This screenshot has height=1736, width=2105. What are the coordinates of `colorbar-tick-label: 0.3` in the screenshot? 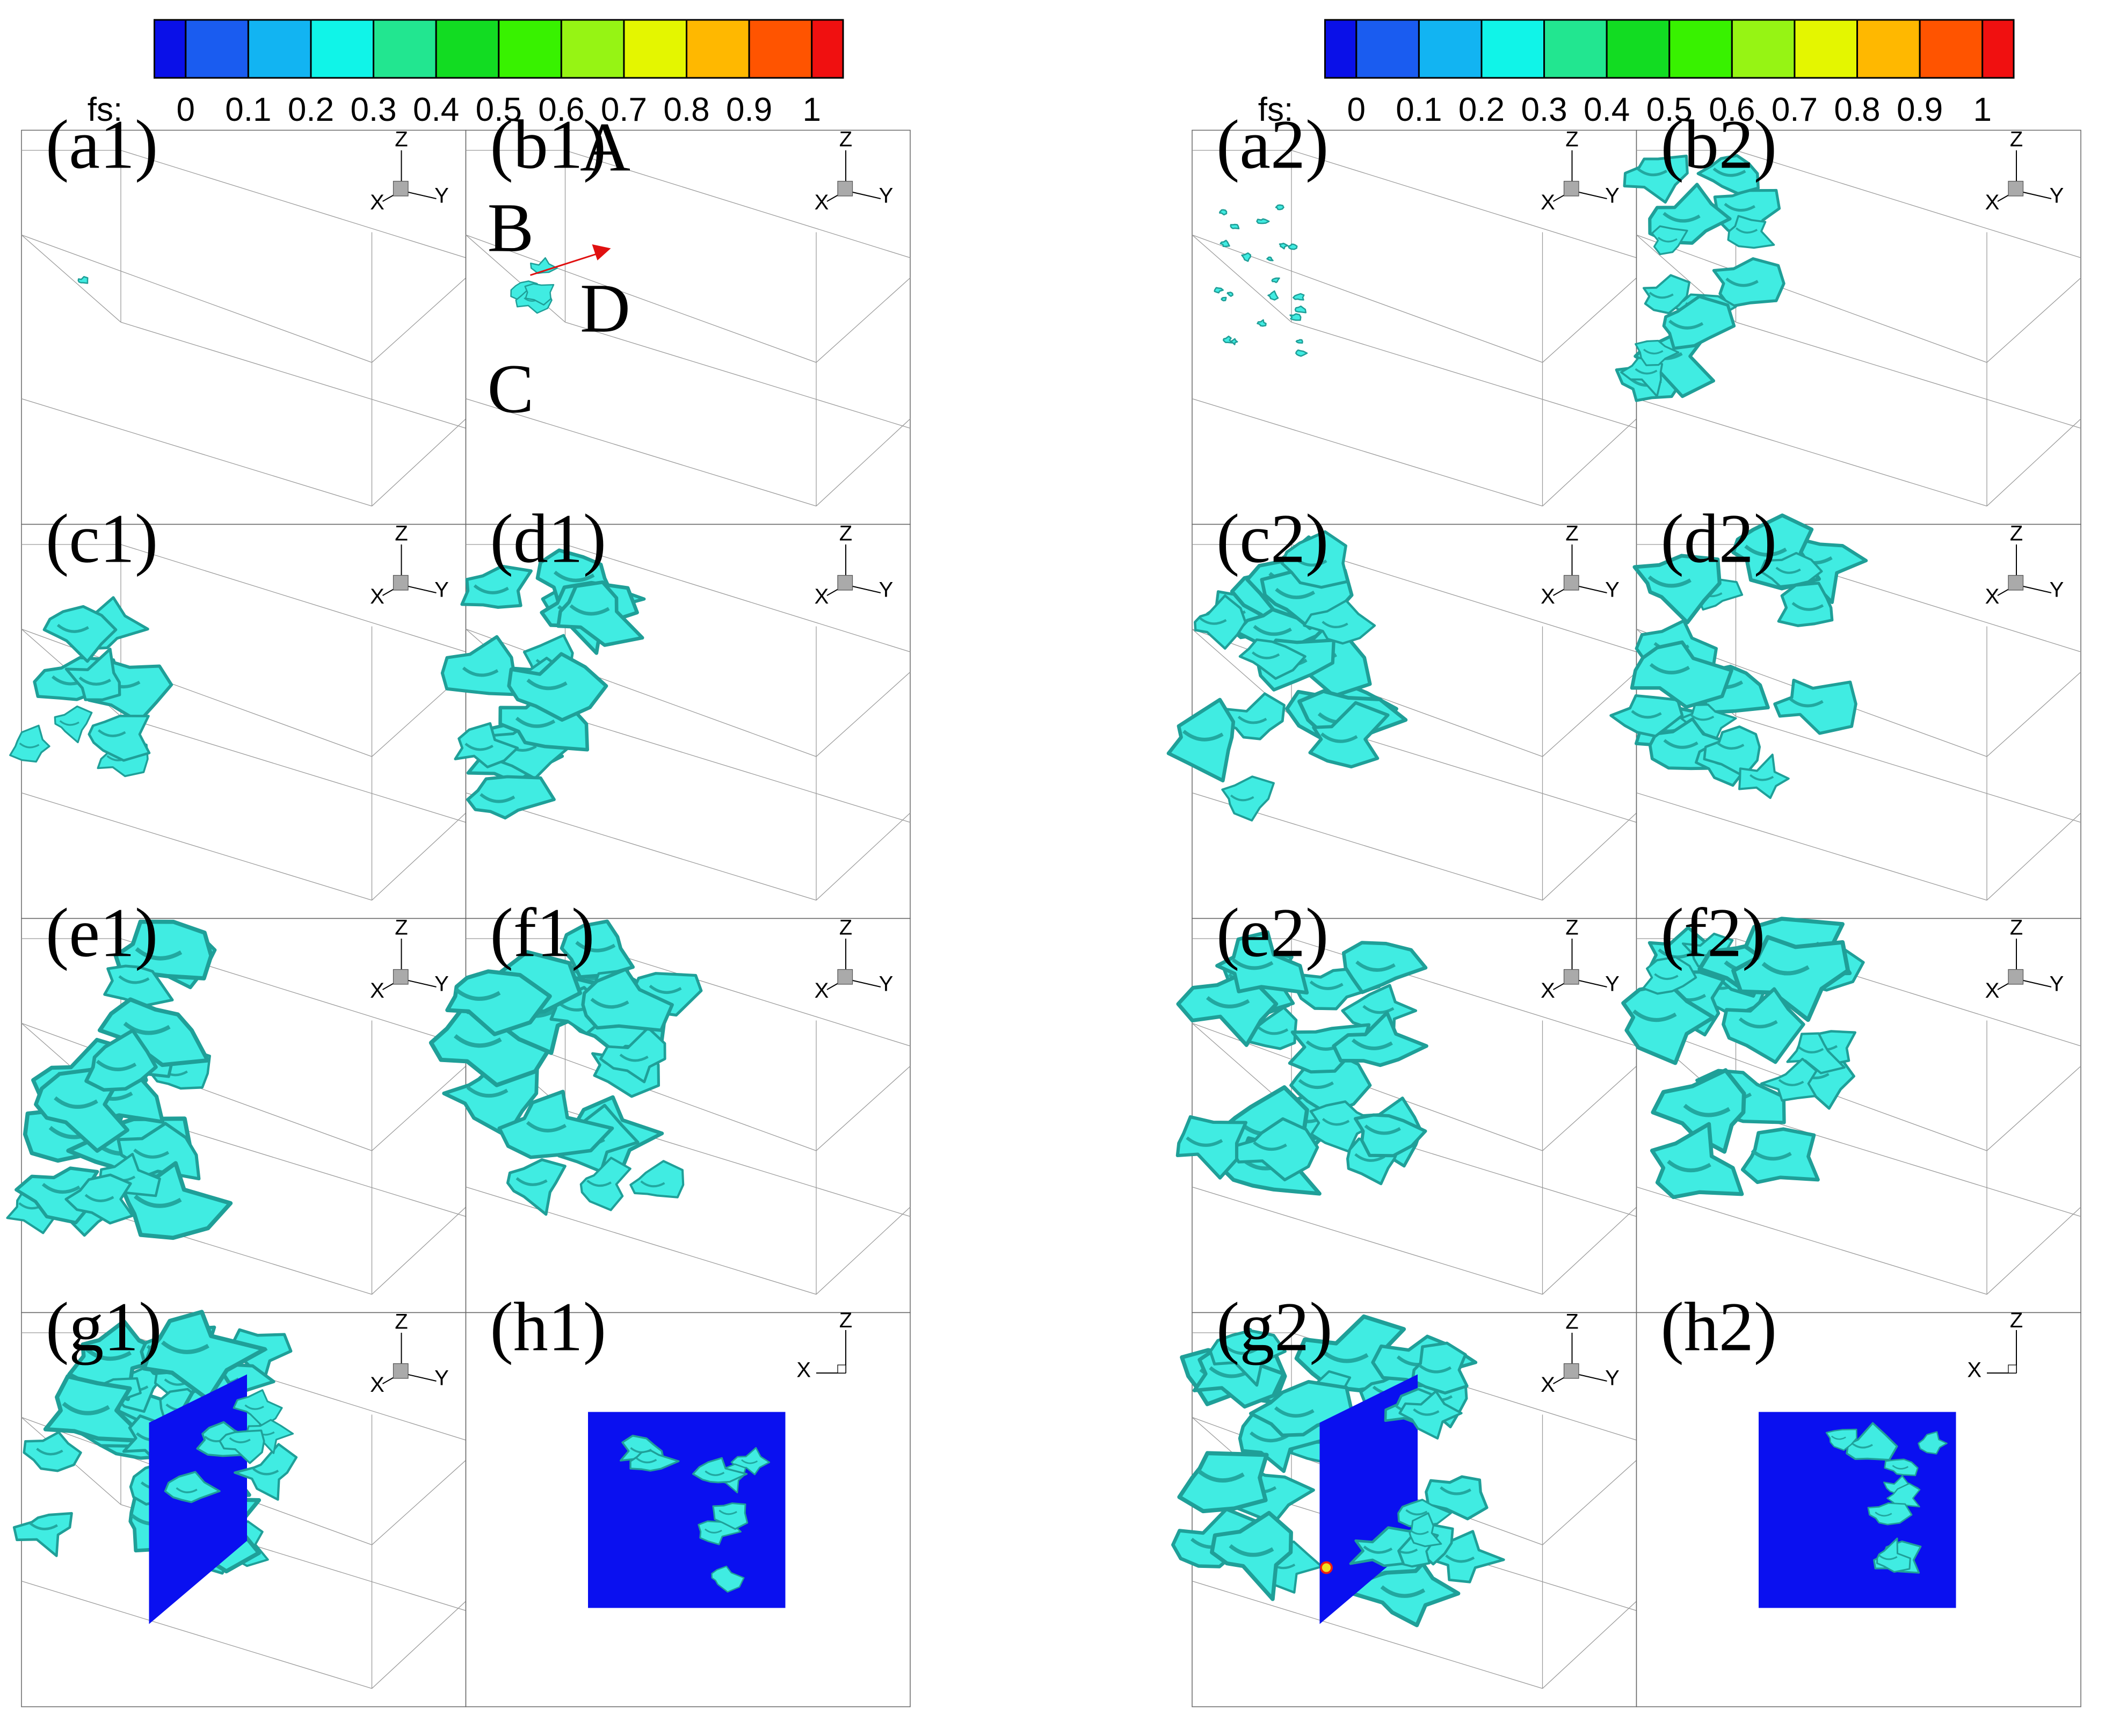 It's located at (1544, 109).